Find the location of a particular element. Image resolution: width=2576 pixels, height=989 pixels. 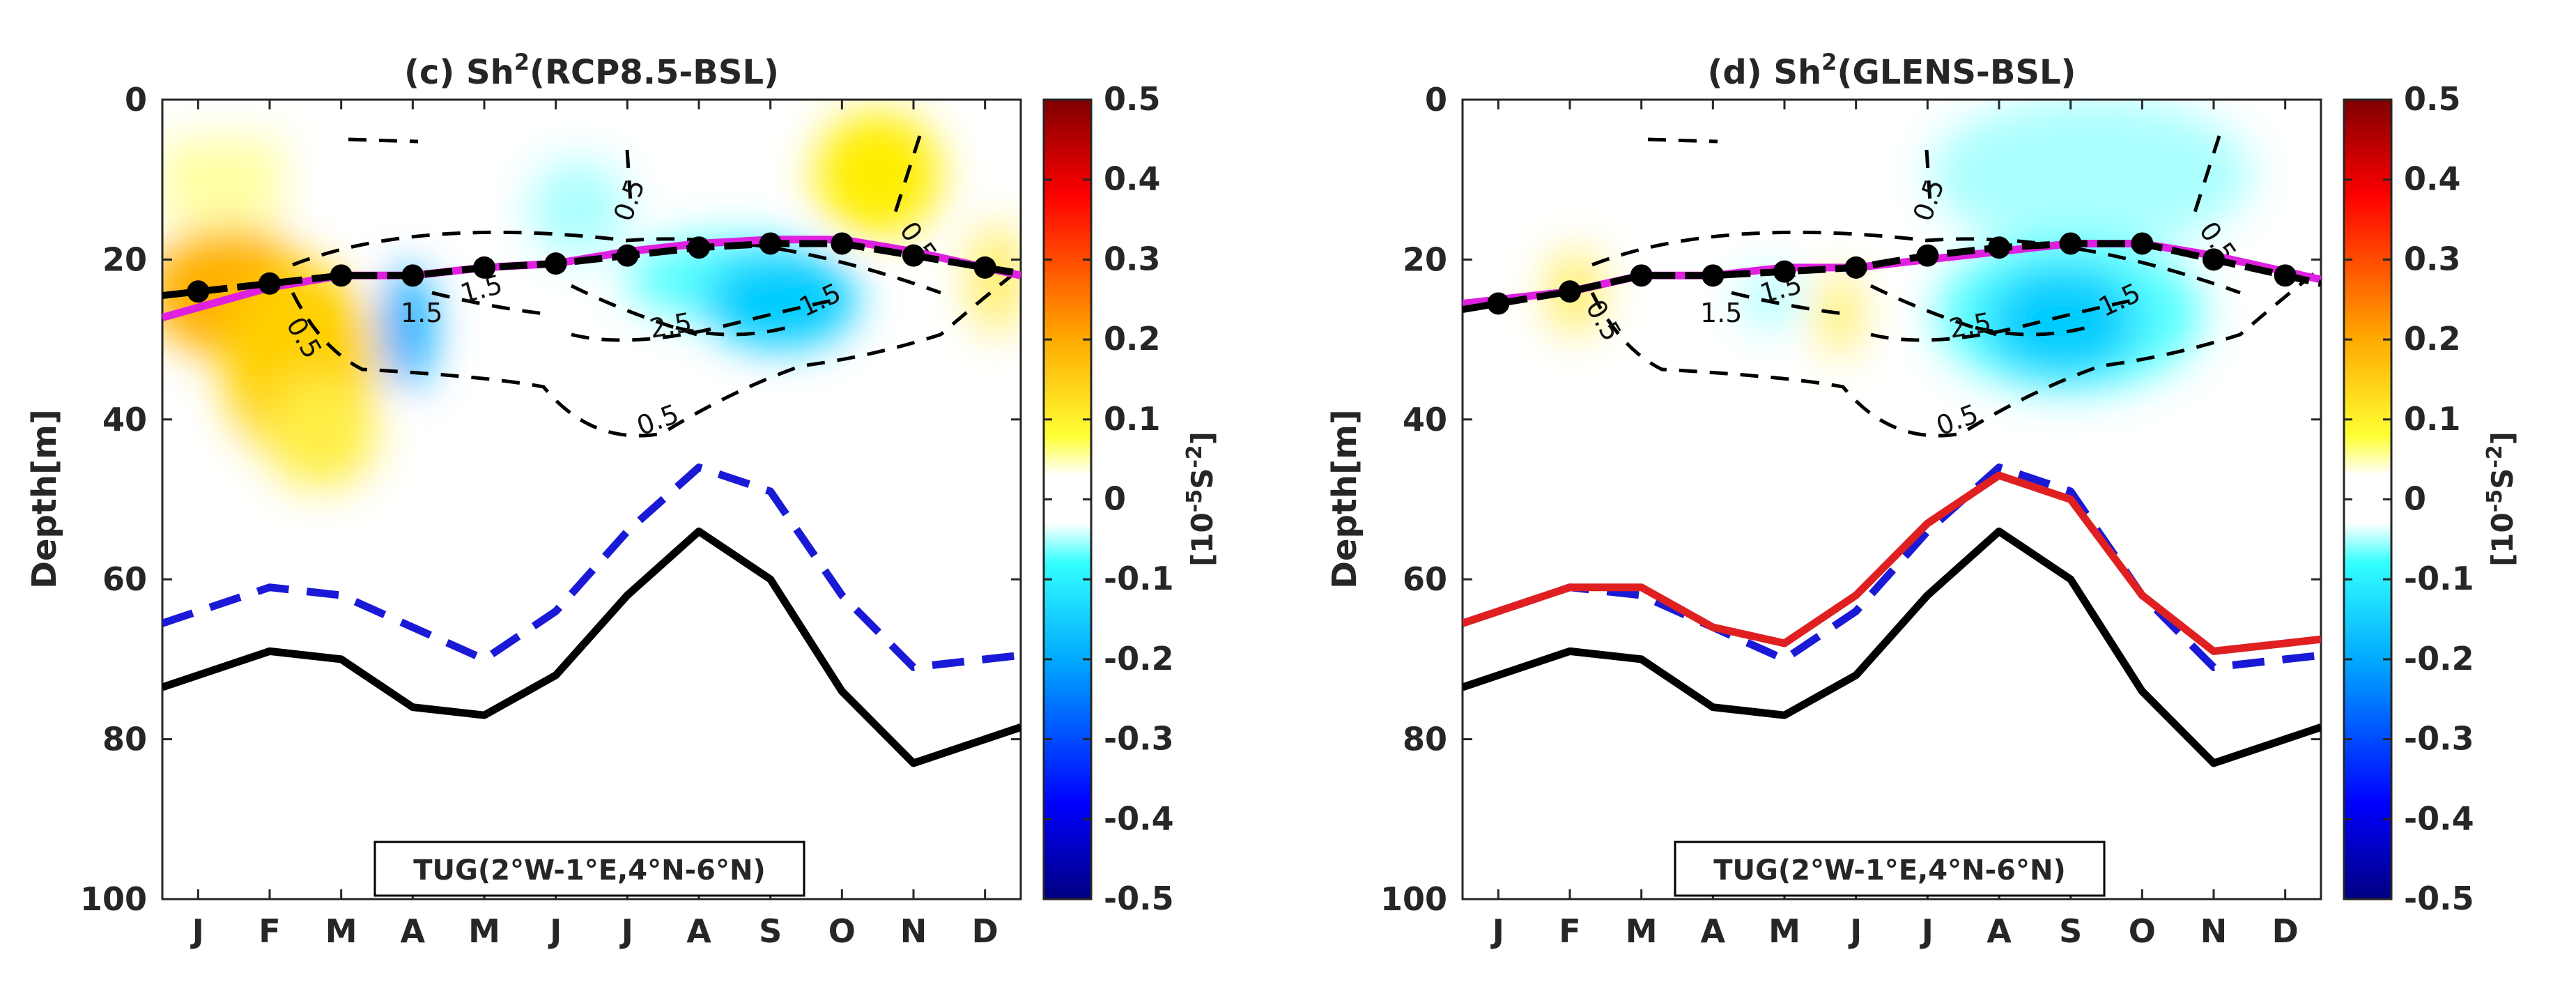

colorbar-tick-label: -0.4 is located at coordinates (2439, 818).